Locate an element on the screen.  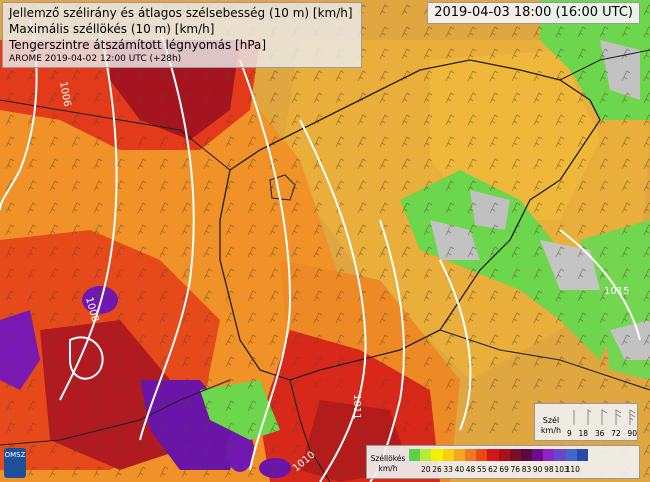
gust-legend-tick: 98 is located at coordinates (549, 469).